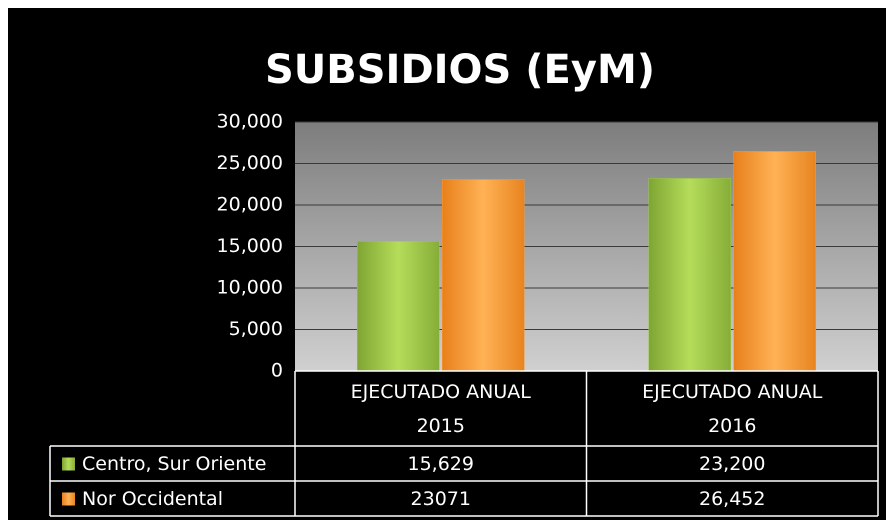 Image resolution: width=894 pixels, height=528 pixels. What do you see at coordinates (732, 499) in the screenshot?
I see `data-label: 26,452` at bounding box center [732, 499].